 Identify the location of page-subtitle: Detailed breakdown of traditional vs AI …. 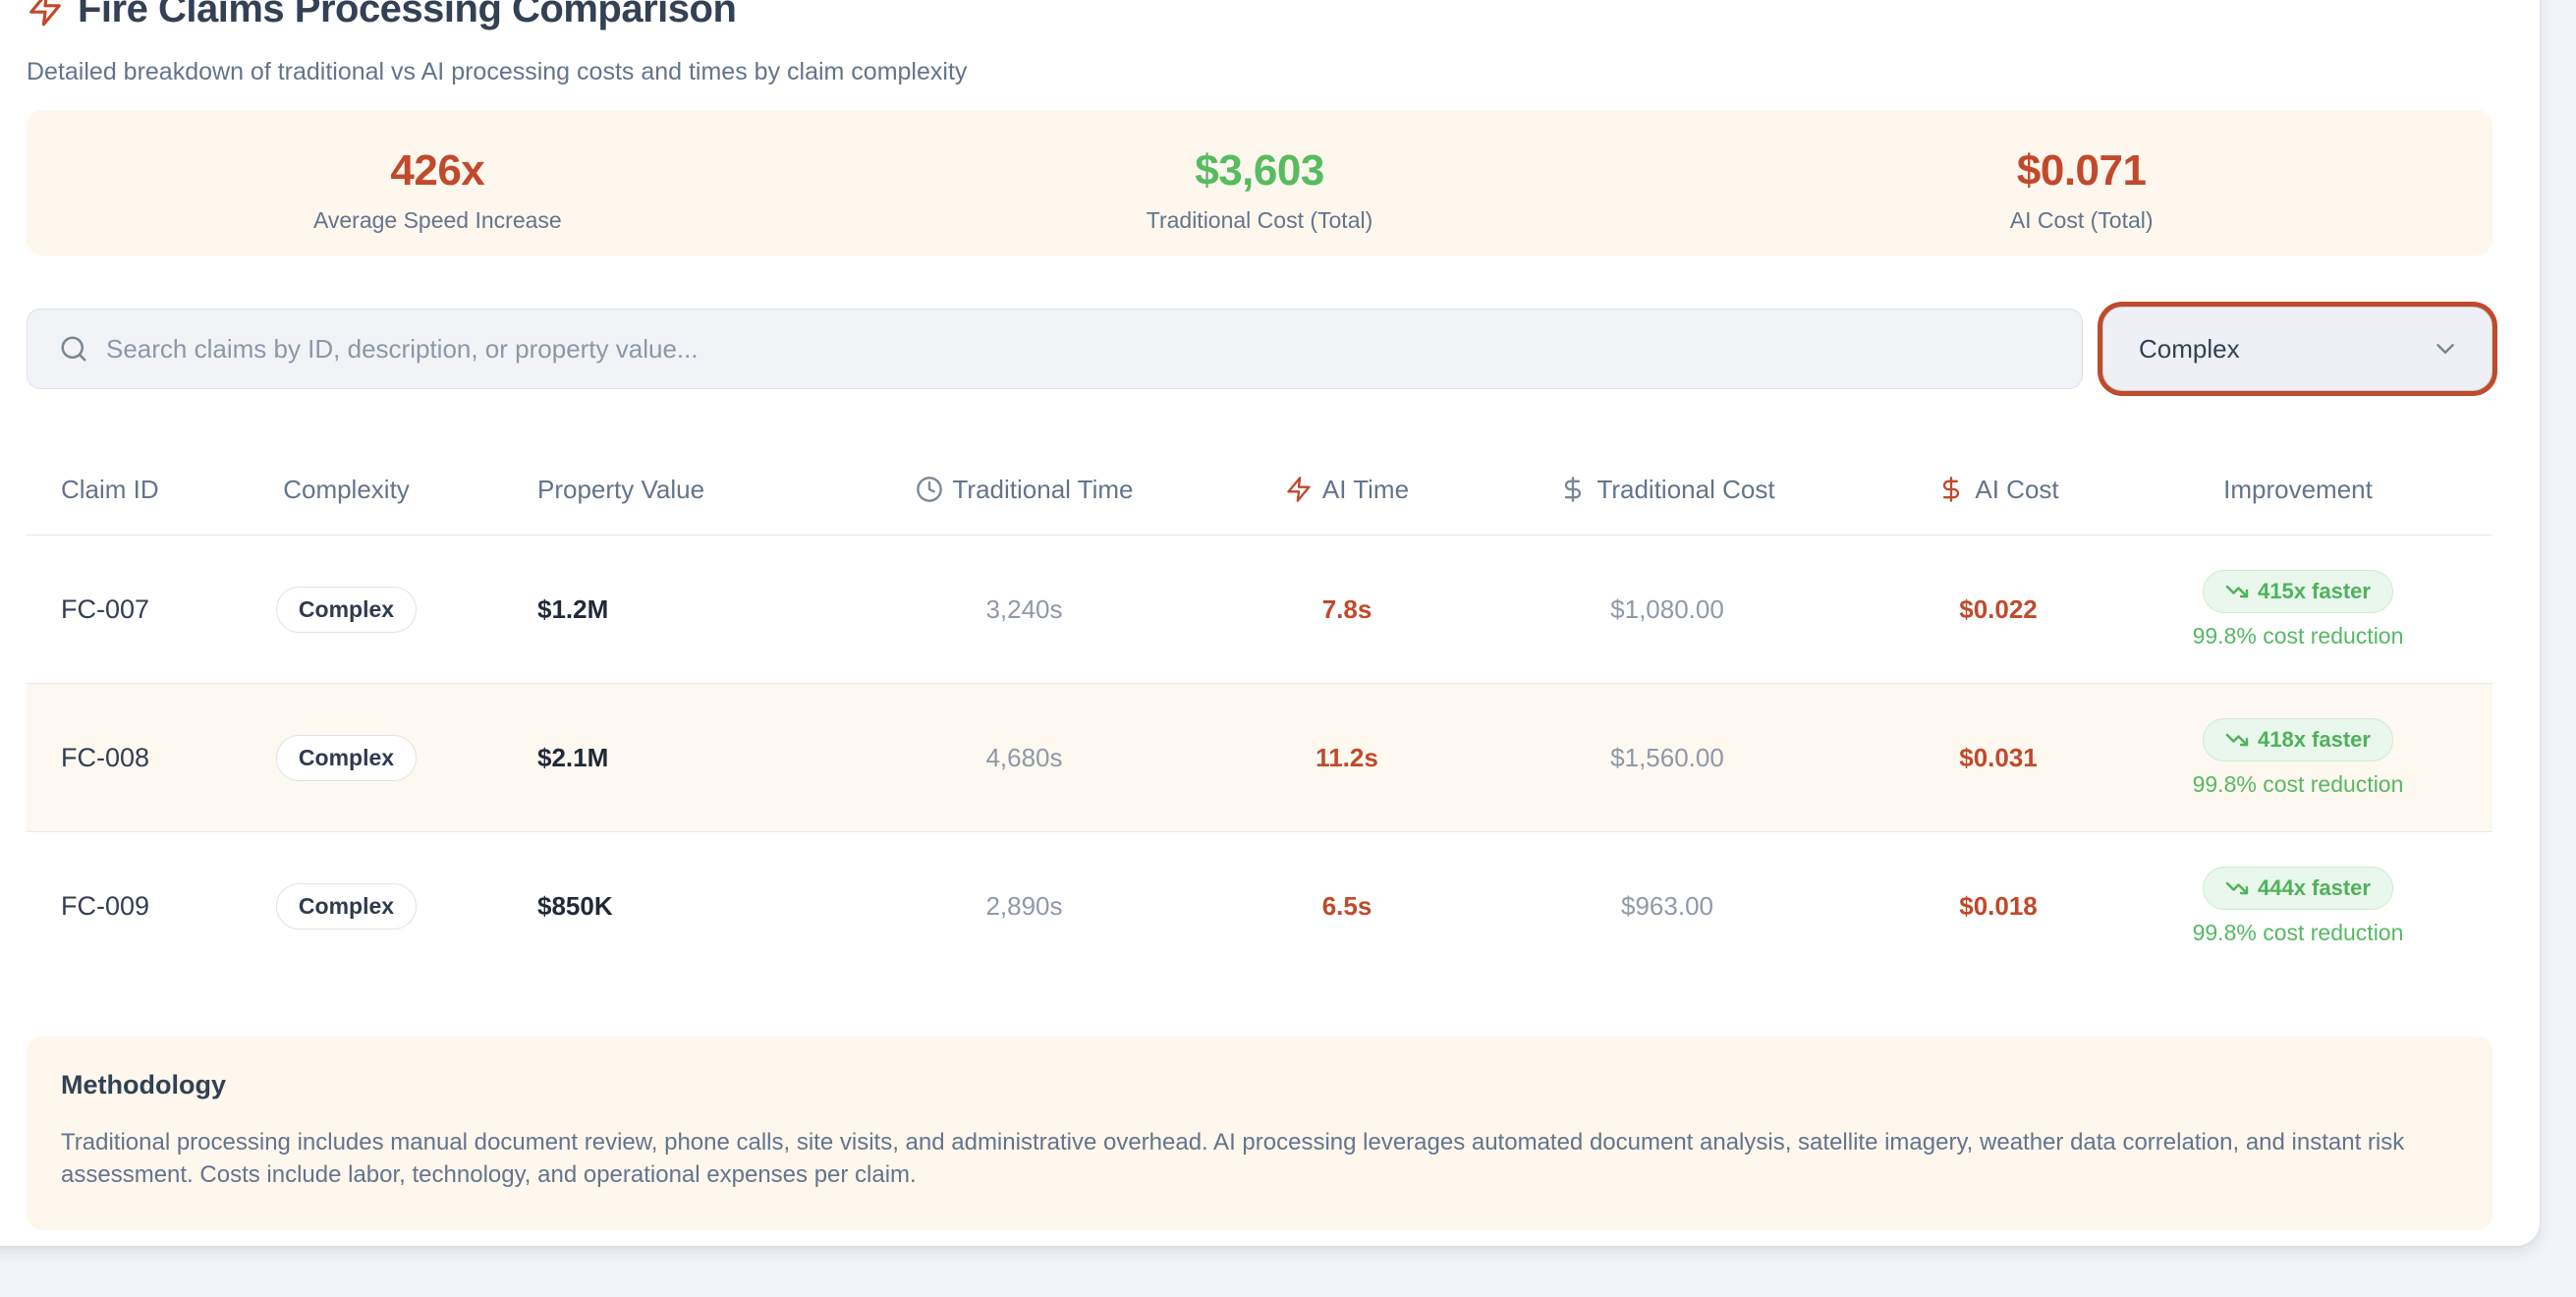
(497, 71).